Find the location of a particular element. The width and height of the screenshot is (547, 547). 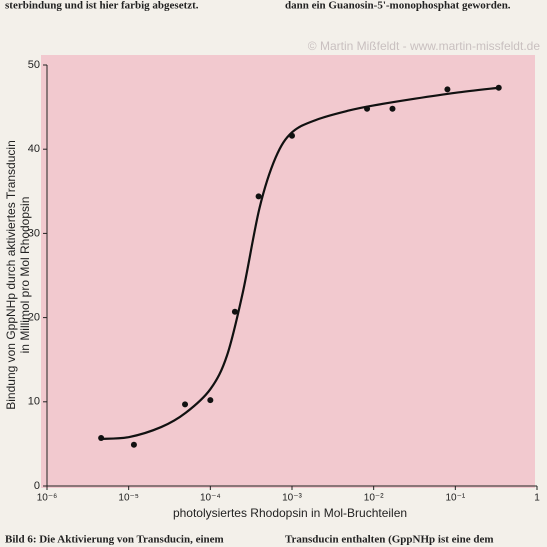

x-tick-label: 1 is located at coordinates (537, 498).